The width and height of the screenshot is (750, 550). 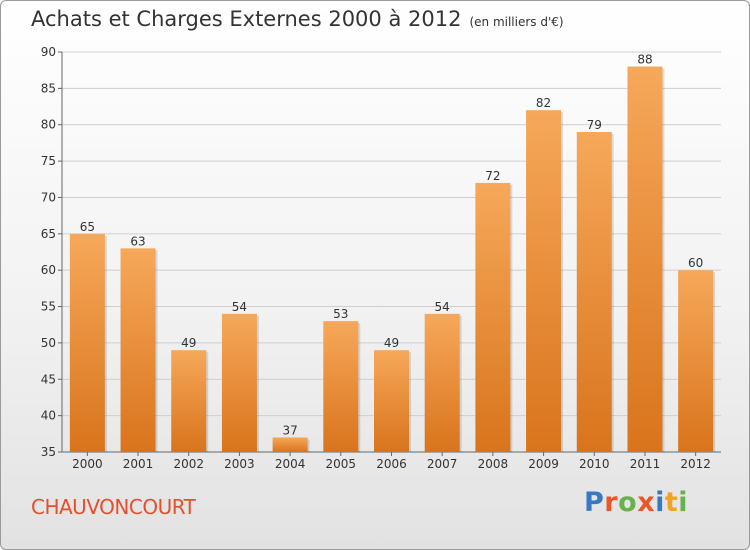 What do you see at coordinates (695, 464) in the screenshot?
I see `x-tick-label: 2012` at bounding box center [695, 464].